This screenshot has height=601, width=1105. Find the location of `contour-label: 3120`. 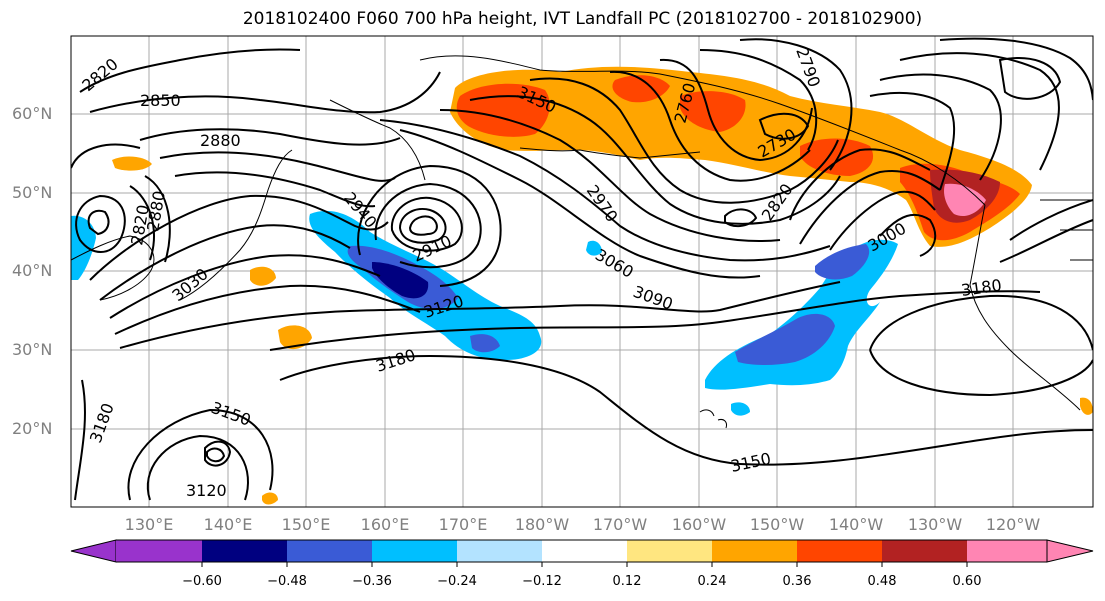

contour-label: 3120 is located at coordinates (206, 490).